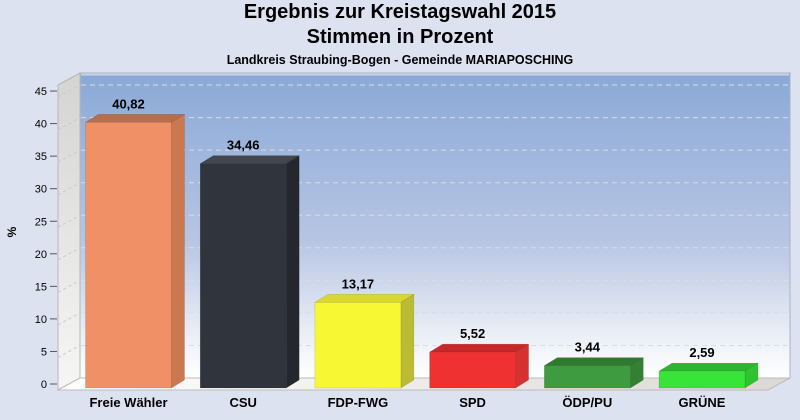 This screenshot has height=420, width=800. What do you see at coordinates (243, 145) in the screenshot?
I see `value-label-CSU: 34,46` at bounding box center [243, 145].